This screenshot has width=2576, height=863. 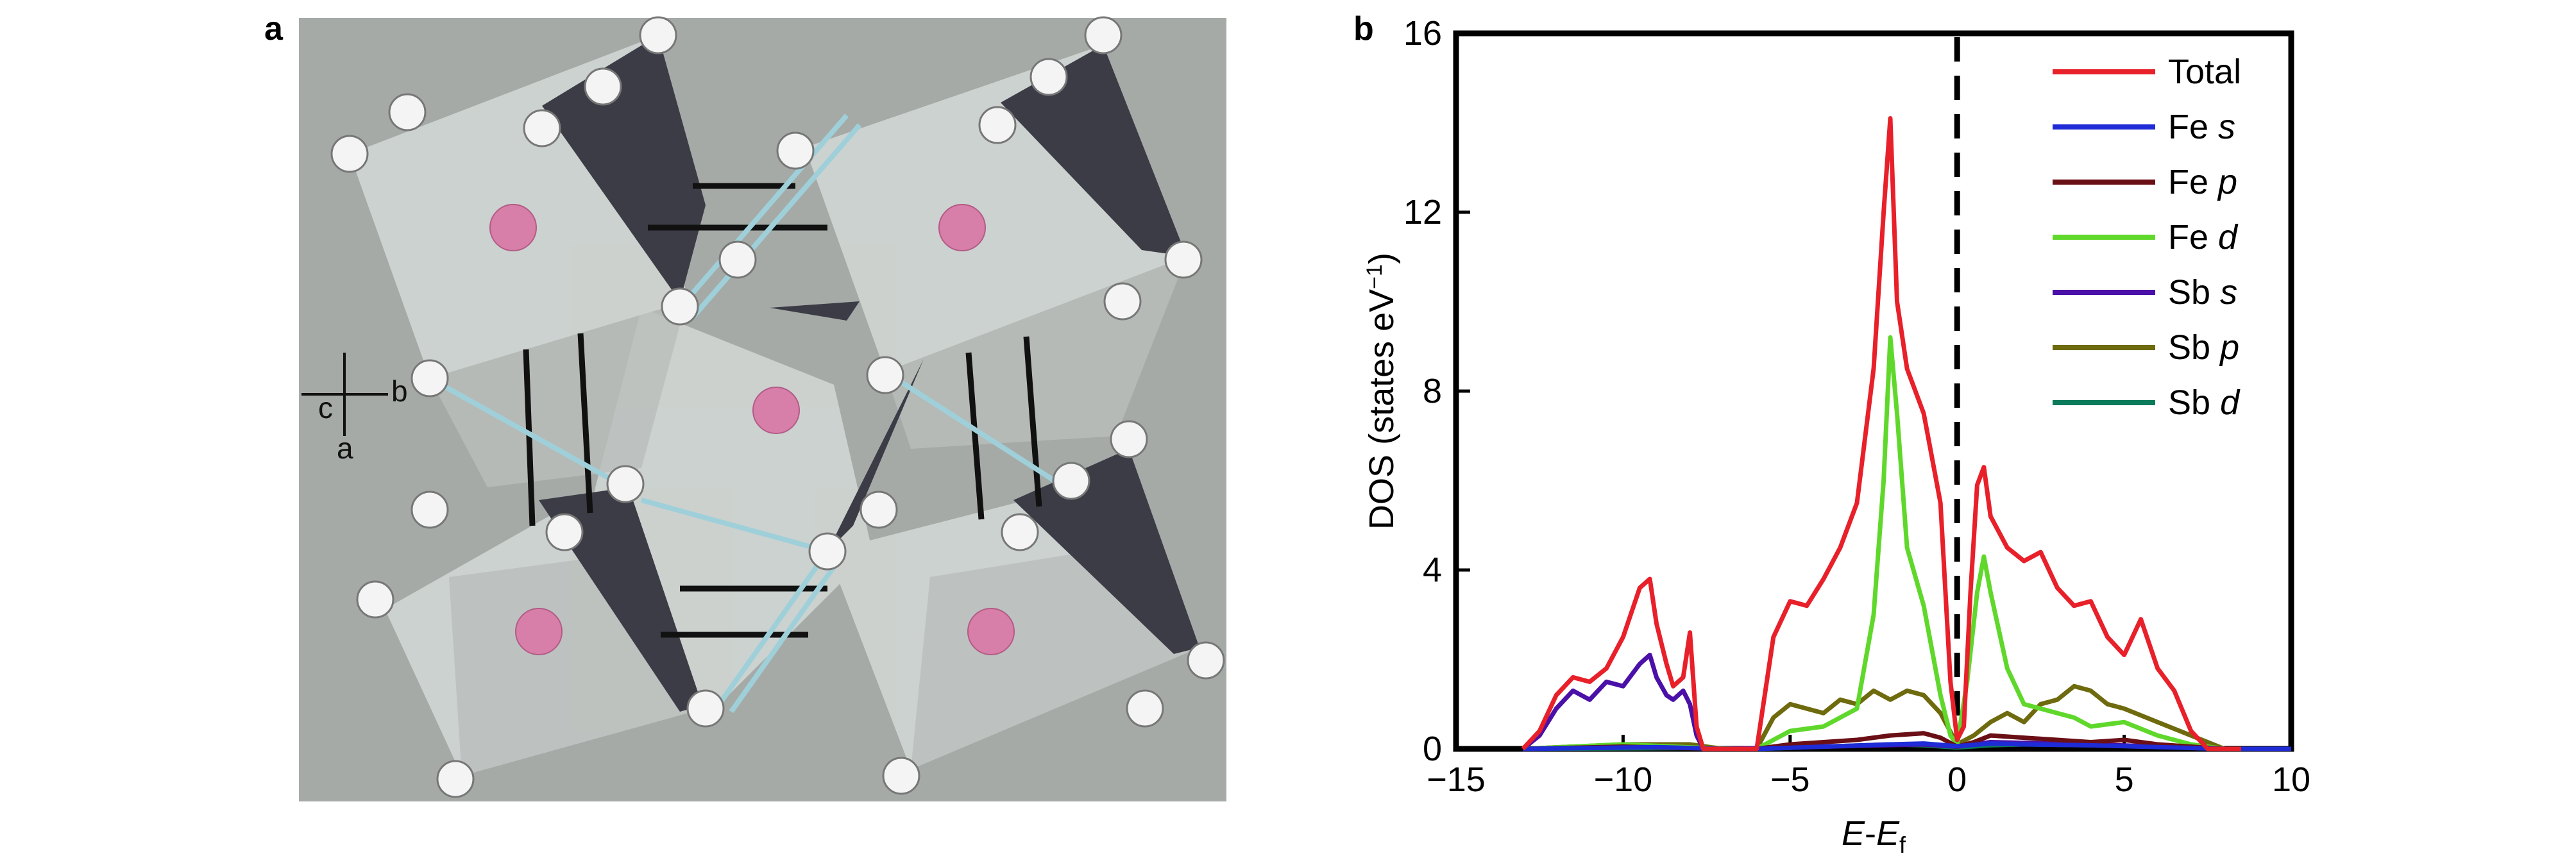 I want to click on panel-a-label: a, so click(x=274, y=28).